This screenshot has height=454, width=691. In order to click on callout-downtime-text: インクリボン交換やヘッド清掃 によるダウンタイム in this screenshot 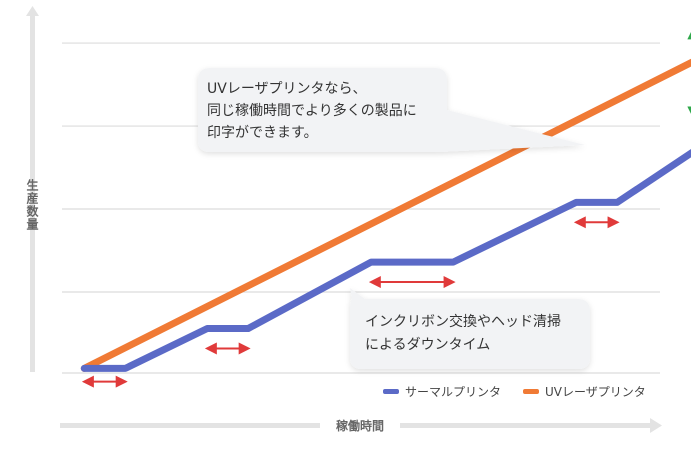, I will do `click(465, 333)`.